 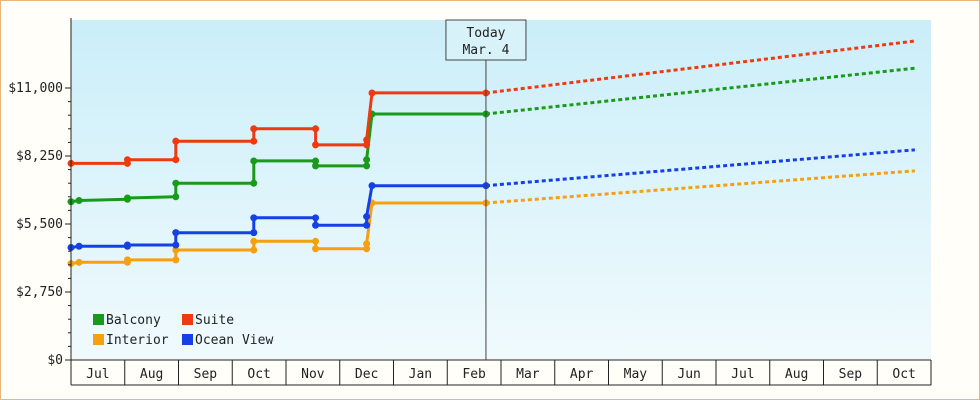 I want to click on series-projection-interior, so click(x=700, y=187).